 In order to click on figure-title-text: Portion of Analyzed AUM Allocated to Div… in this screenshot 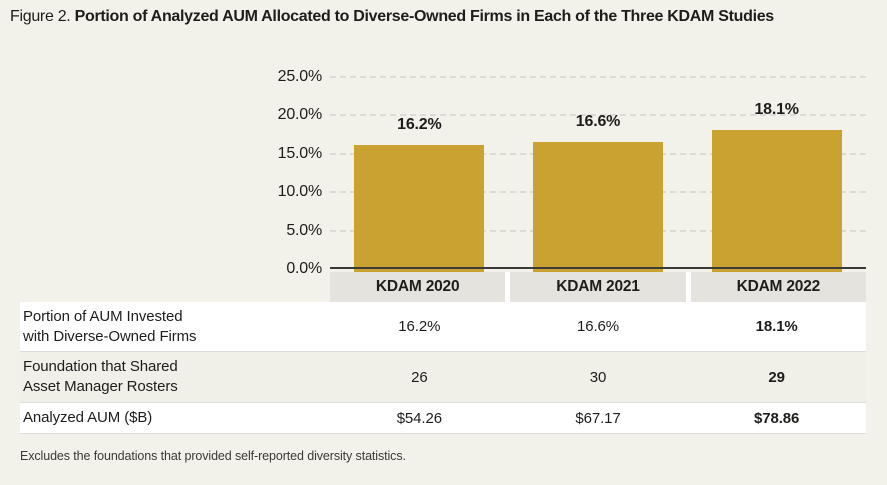, I will do `click(424, 16)`.